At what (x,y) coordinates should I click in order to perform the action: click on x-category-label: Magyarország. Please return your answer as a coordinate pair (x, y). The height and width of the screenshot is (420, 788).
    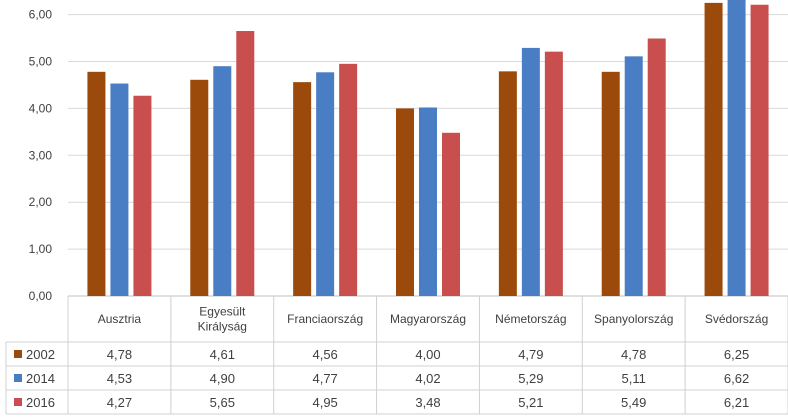
    Looking at the image, I should click on (428, 319).